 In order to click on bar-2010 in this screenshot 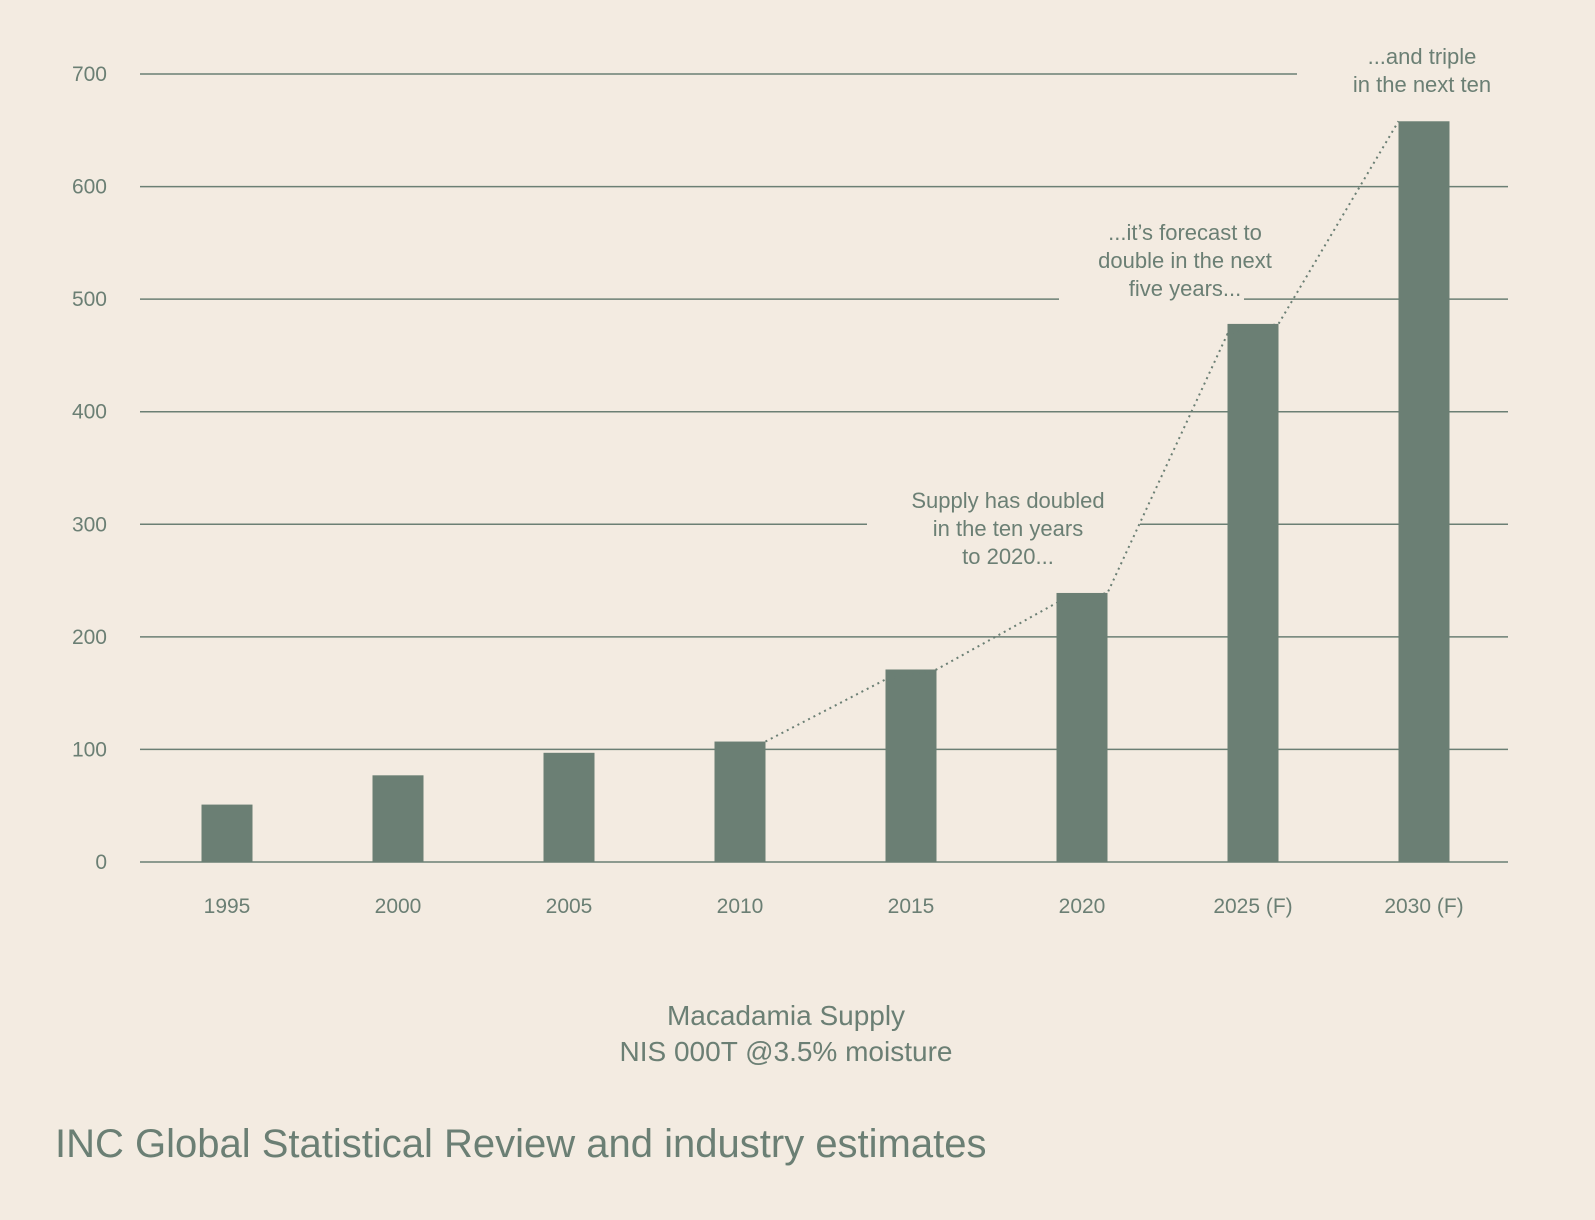, I will do `click(740, 801)`.